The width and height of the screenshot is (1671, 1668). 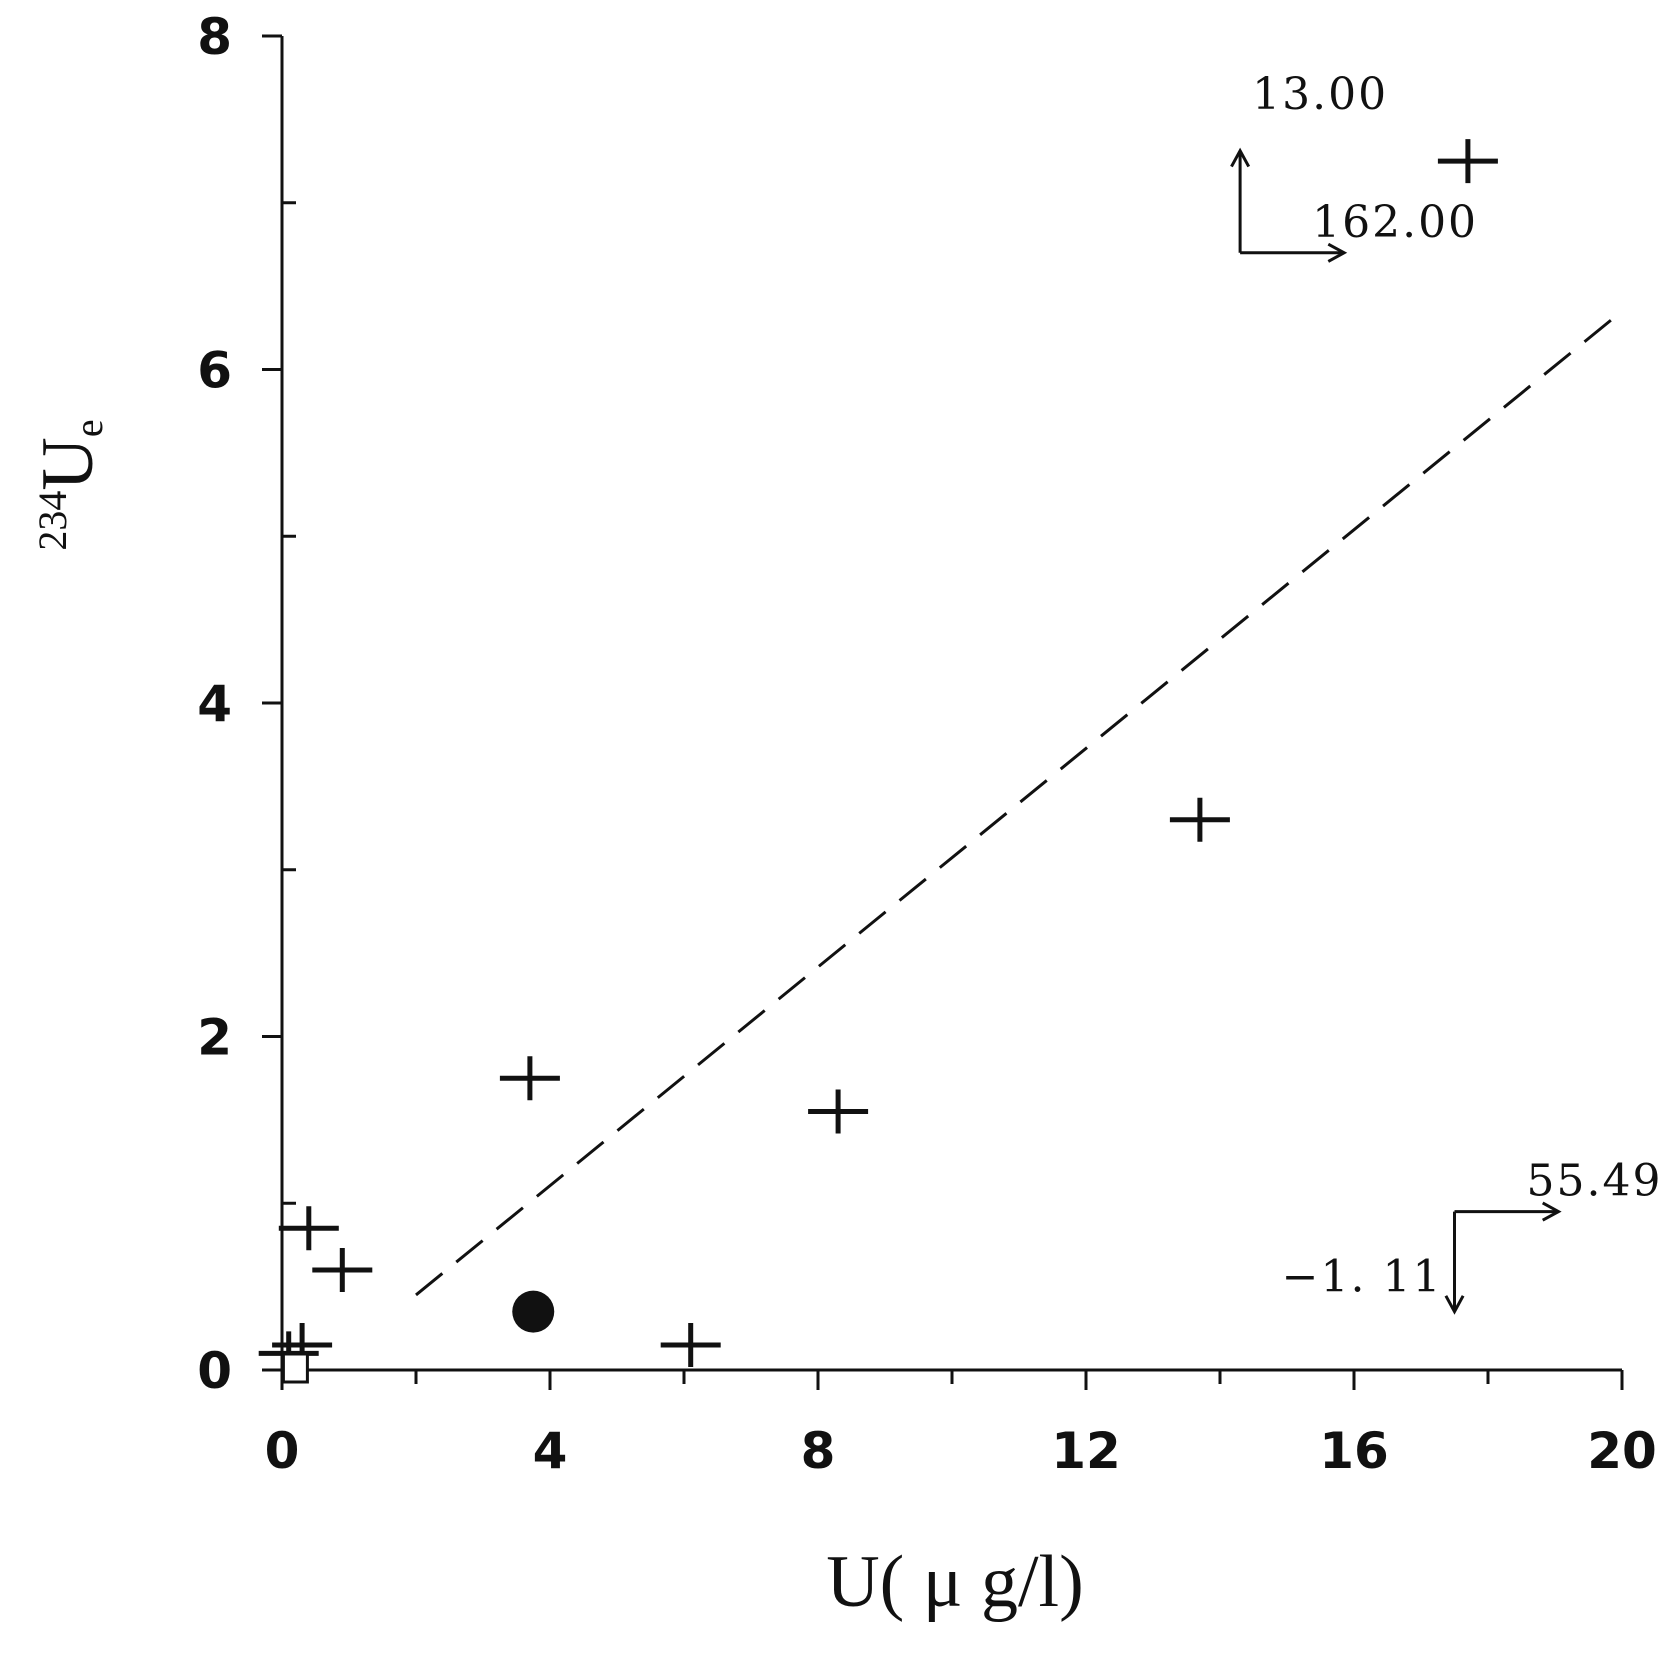 What do you see at coordinates (1395, 222) in the screenshot?
I see `annotation-label: 162.00` at bounding box center [1395, 222].